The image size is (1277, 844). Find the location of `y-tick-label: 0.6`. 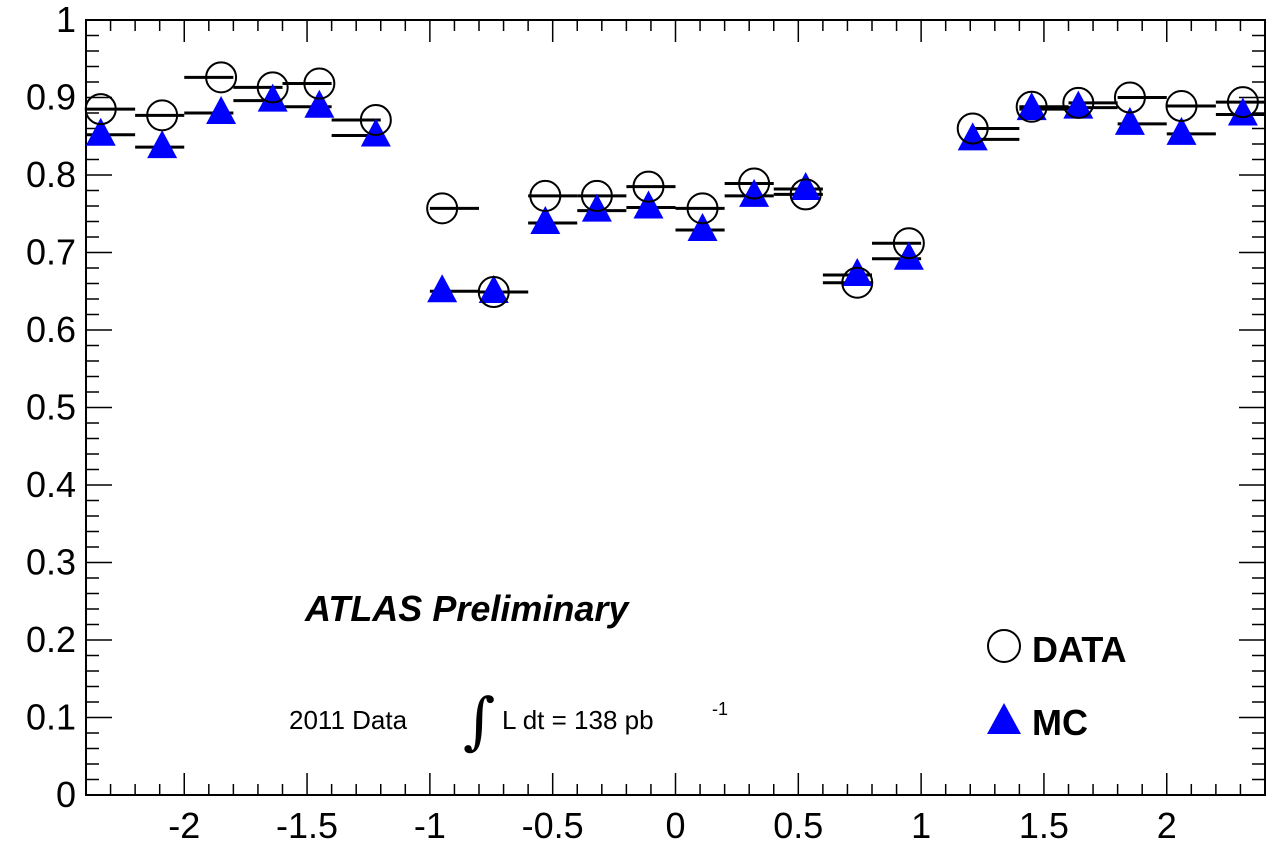

y-tick-label: 0.6 is located at coordinates (51, 329).